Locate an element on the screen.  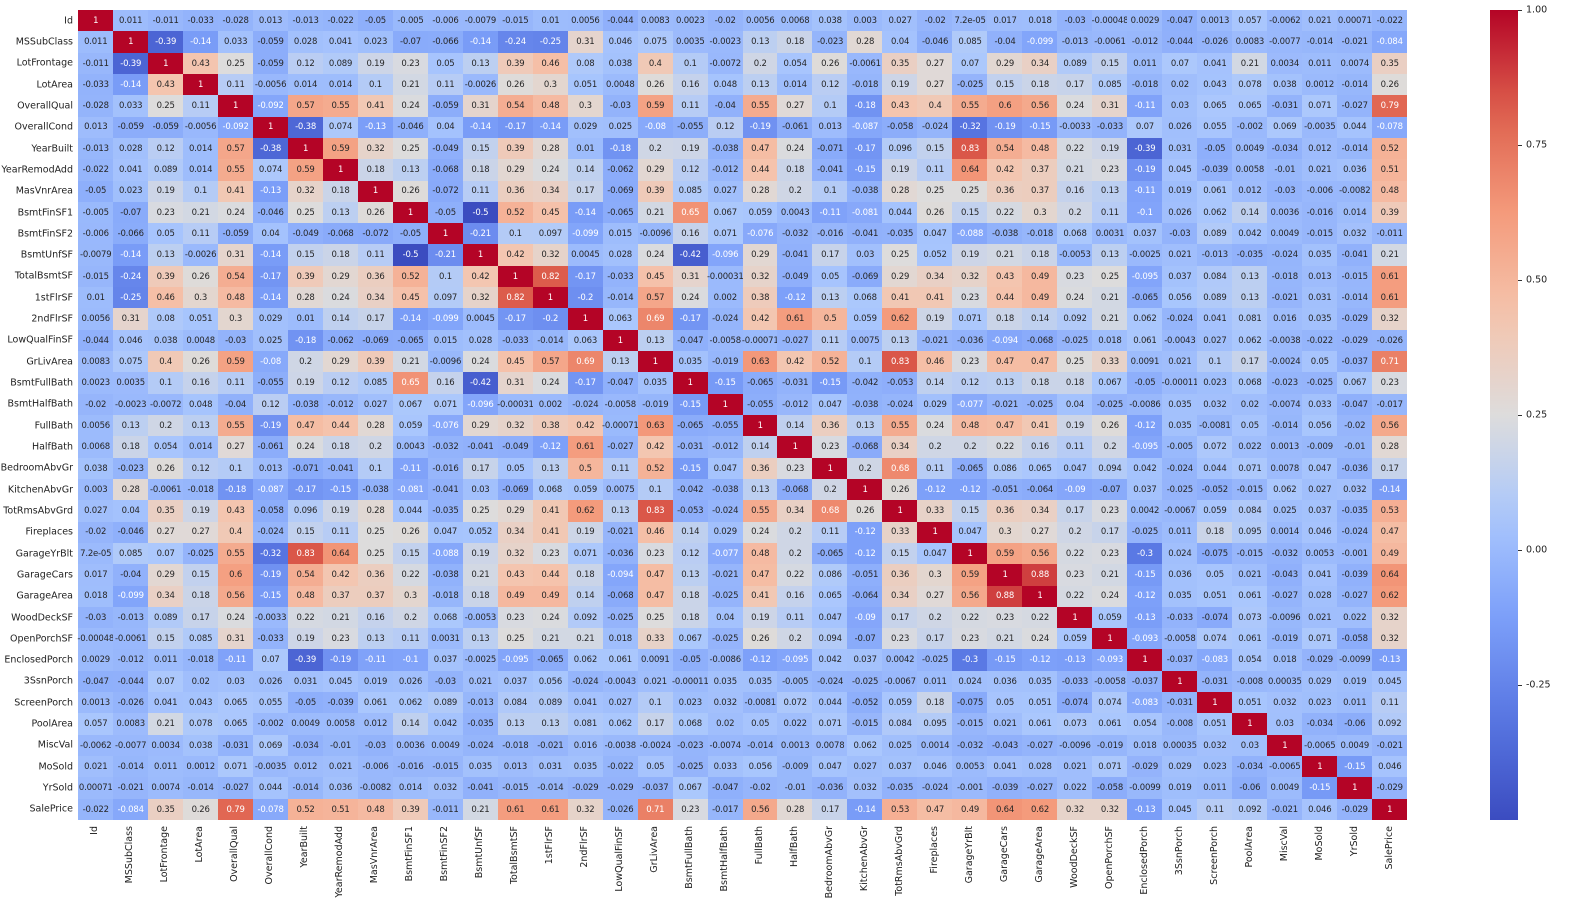
heatmap-cell: 0.68 is located at coordinates (830, 511).